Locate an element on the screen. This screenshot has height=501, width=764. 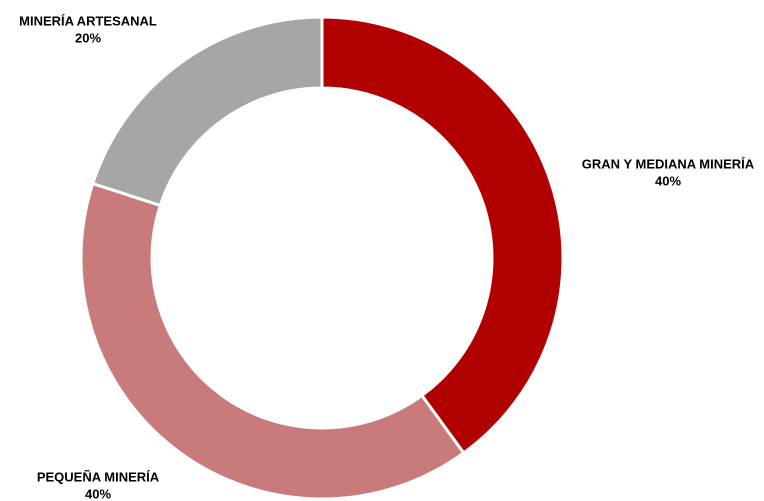
slice-label: PEQUEÑA MINERÍA is located at coordinates (98, 476).